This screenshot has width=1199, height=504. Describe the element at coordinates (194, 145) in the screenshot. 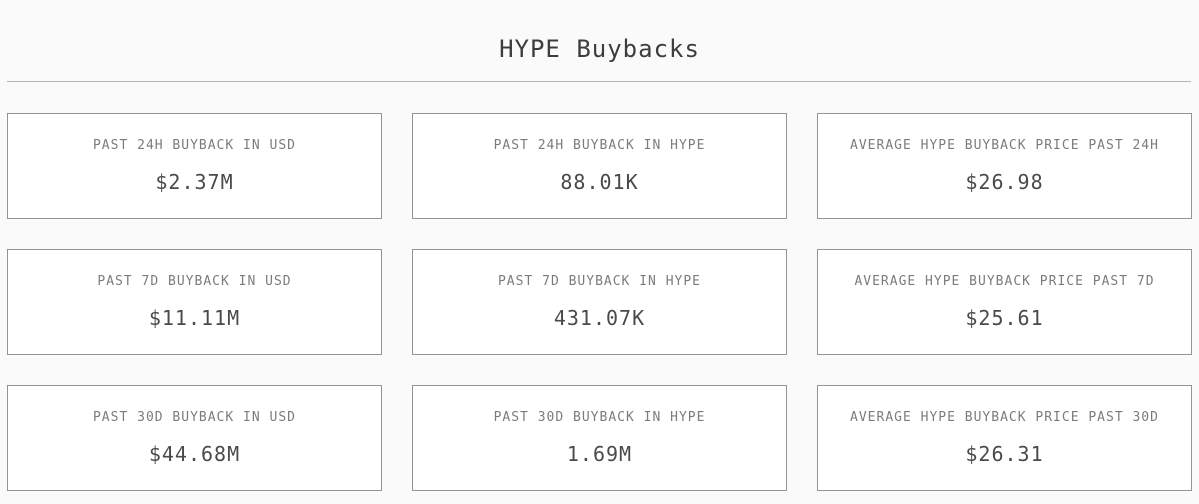

I see `stat-card-label: PAST 24H BUYBACK IN USD` at that location.